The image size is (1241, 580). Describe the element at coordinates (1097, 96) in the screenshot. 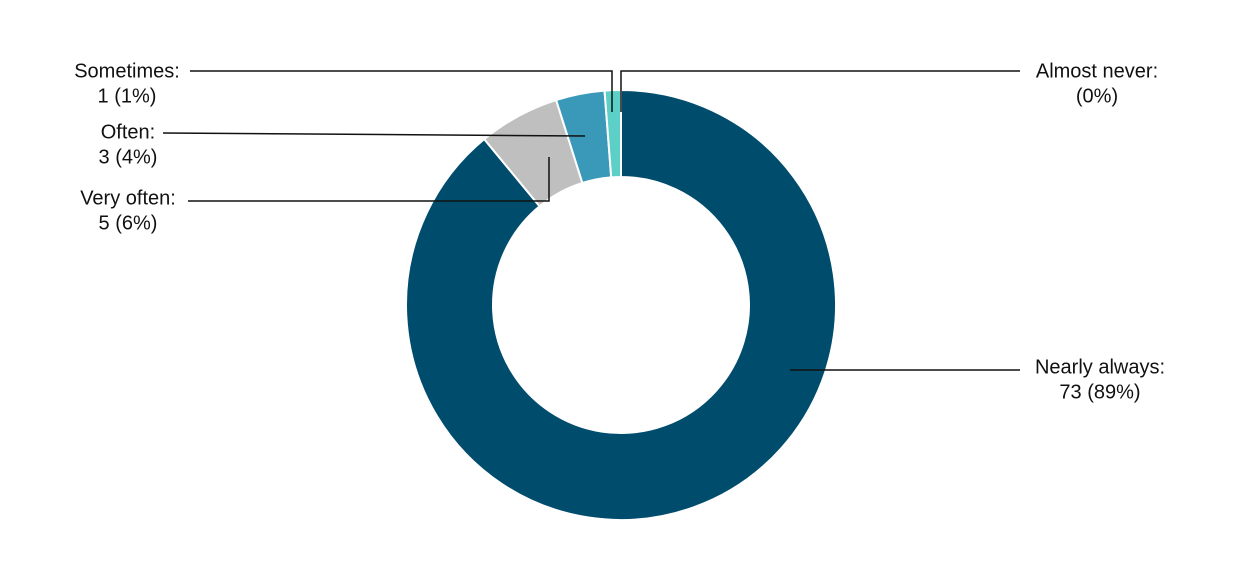

I see `value-label: (0%)` at that location.